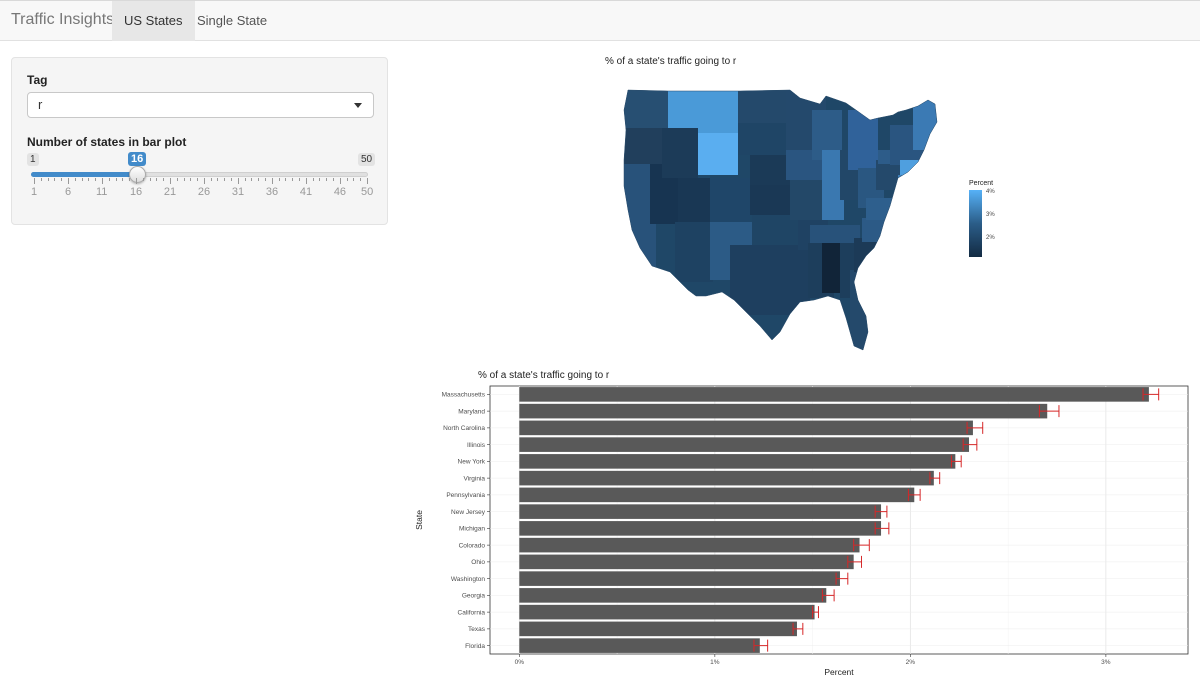 The image size is (1200, 691). I want to click on slider-tick-label: 26, so click(204, 192).